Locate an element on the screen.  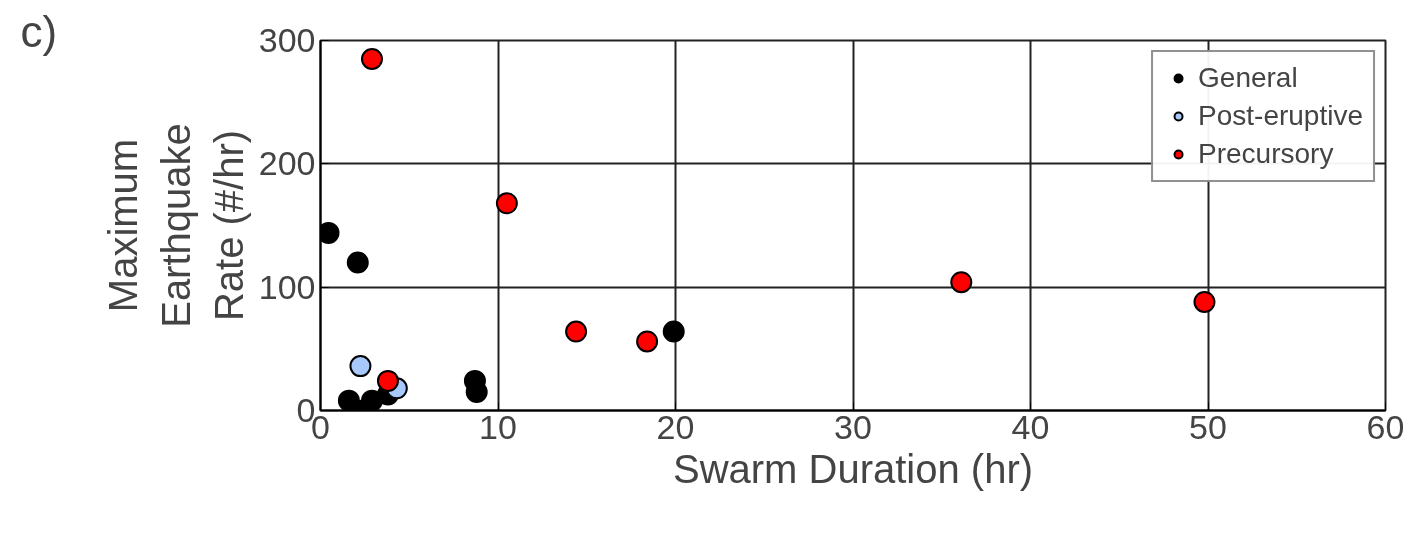
y-tick-label: 100 is located at coordinates (287, 286).